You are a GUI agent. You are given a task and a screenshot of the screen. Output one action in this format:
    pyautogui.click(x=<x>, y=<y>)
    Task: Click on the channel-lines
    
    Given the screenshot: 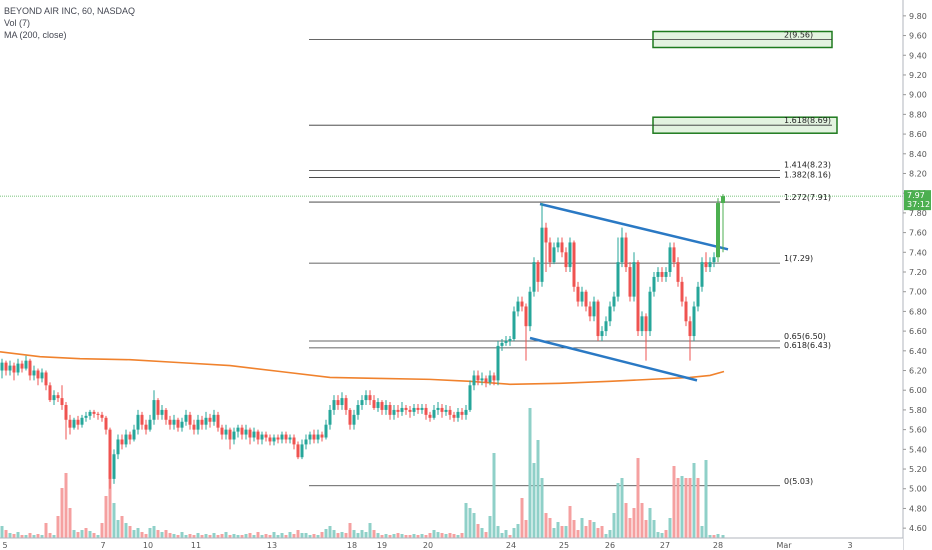 What is the action you would take?
    pyautogui.click(x=629, y=292)
    